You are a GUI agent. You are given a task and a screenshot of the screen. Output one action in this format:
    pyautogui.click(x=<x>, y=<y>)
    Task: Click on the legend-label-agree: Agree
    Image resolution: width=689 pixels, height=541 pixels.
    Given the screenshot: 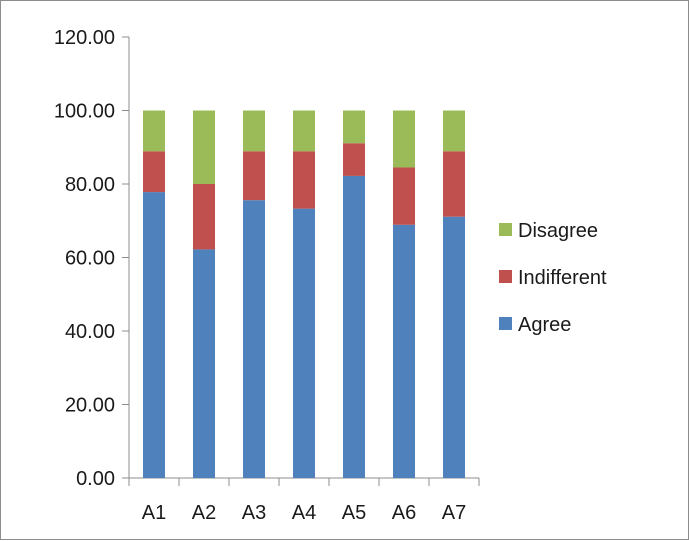 What is the action you would take?
    pyautogui.click(x=544, y=325)
    